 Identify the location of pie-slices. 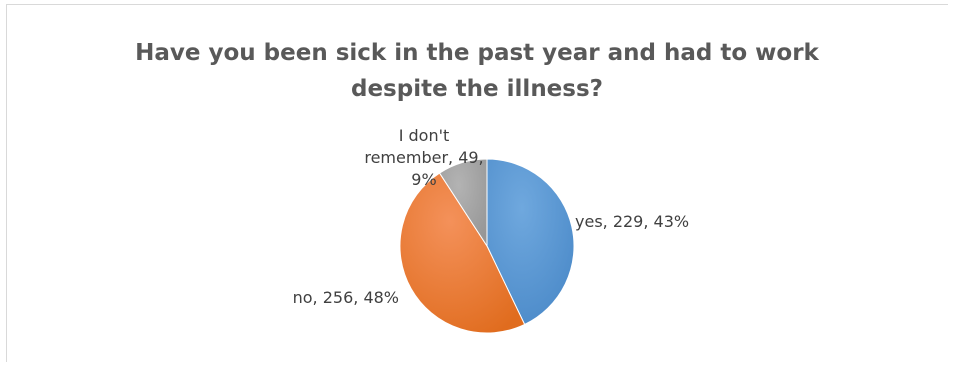
(487, 246).